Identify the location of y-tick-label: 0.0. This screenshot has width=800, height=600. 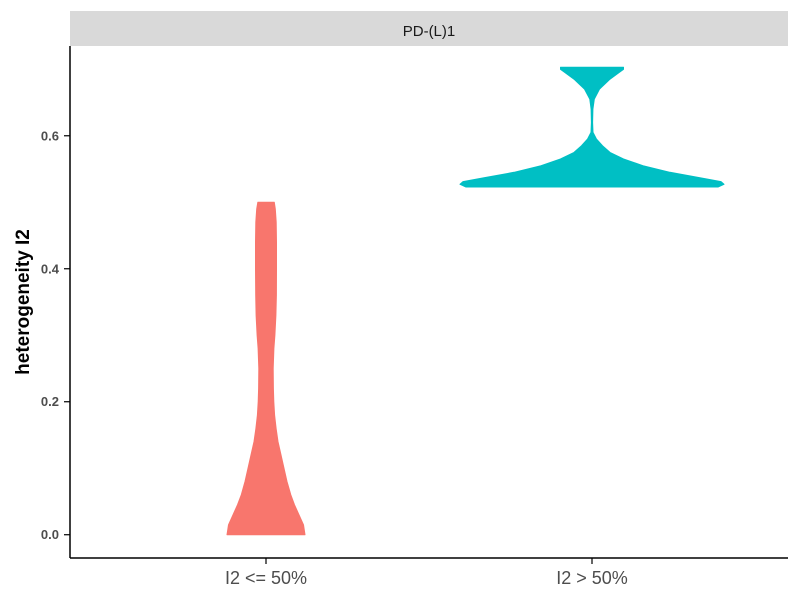
(50, 534).